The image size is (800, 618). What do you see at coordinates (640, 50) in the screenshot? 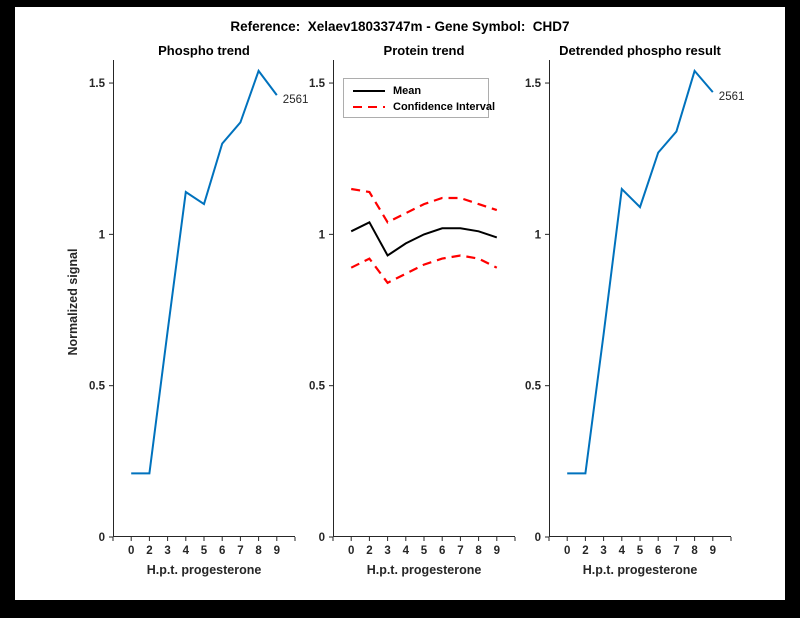
I see `subplot-title: Detrended phospho result` at bounding box center [640, 50].